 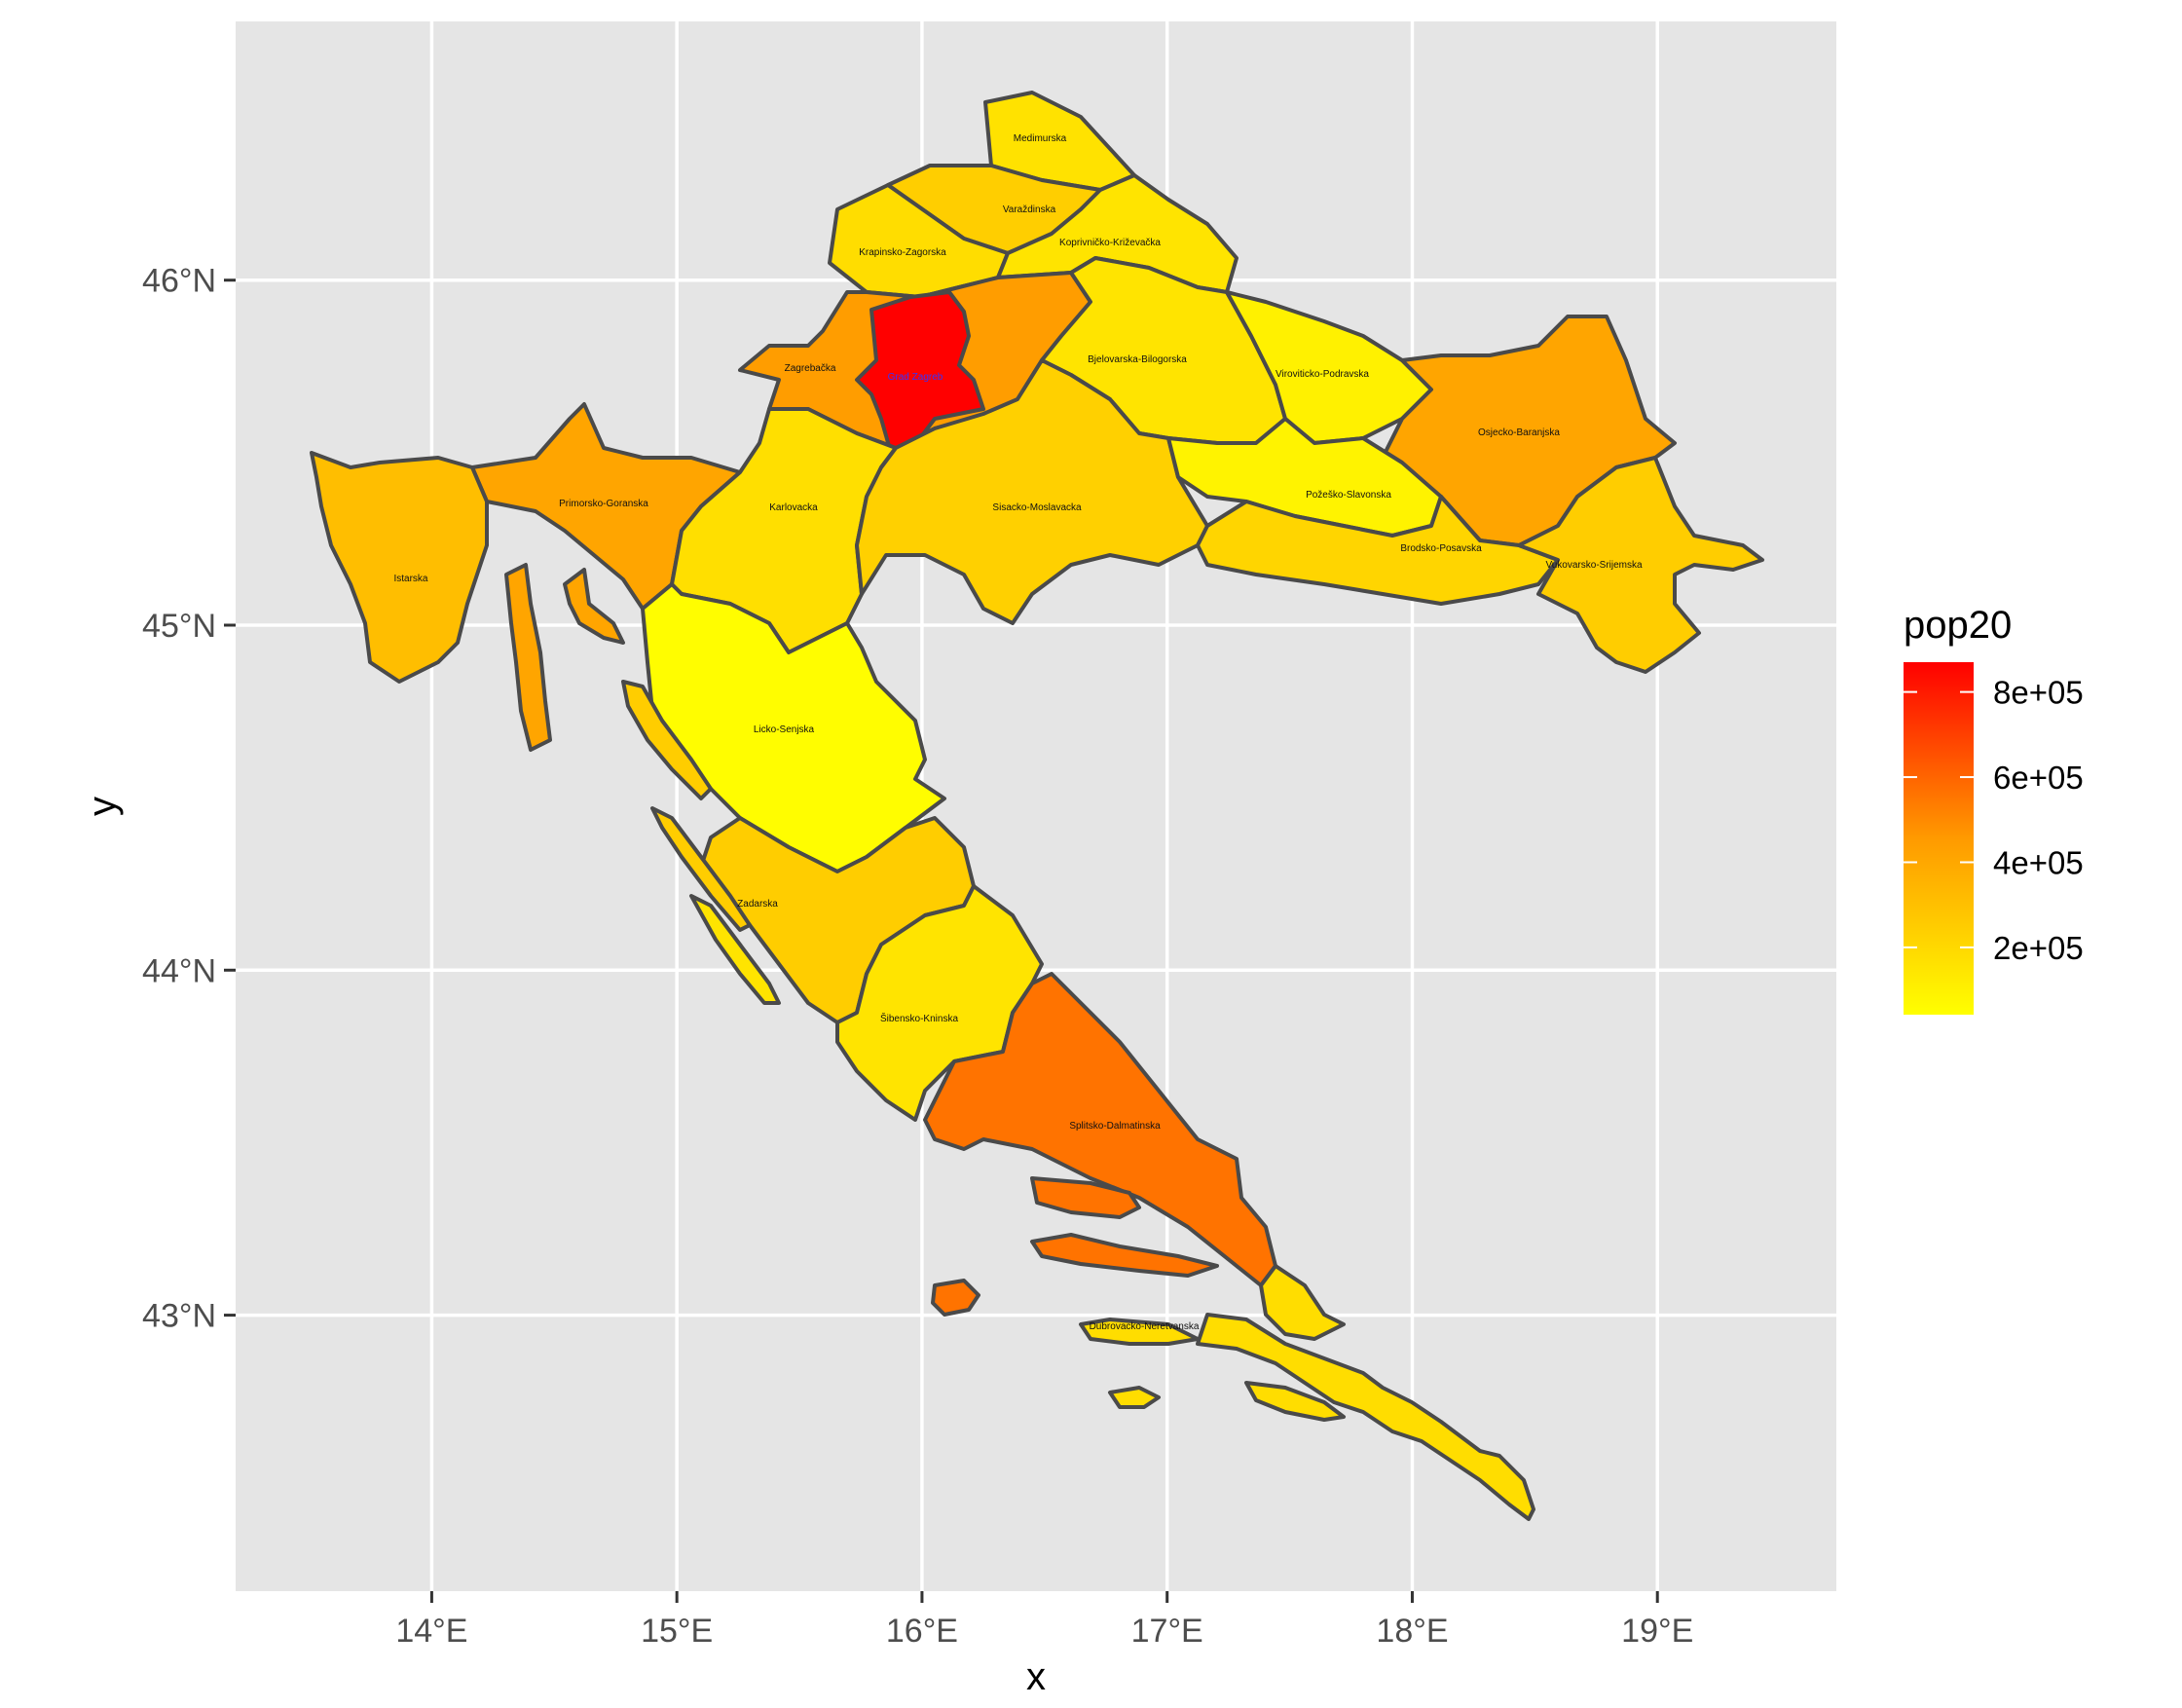 What do you see at coordinates (1295, 1401) in the screenshot?
I see `island-mljet` at bounding box center [1295, 1401].